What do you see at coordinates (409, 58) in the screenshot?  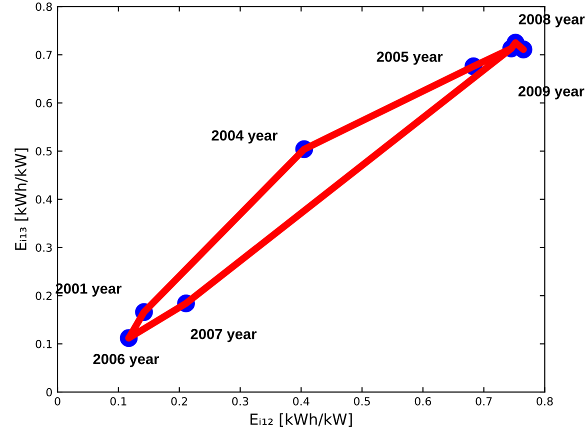 I see `annotation: 2005 year` at bounding box center [409, 58].